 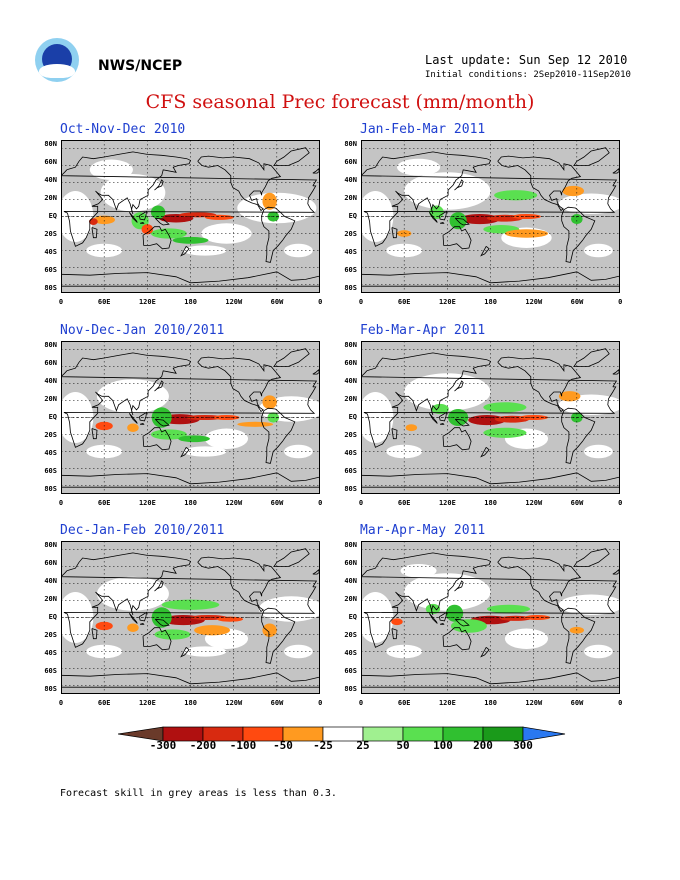 What do you see at coordinates (423, 129) in the screenshot?
I see `panel-title: Jan-Feb-Mar 2011` at bounding box center [423, 129].